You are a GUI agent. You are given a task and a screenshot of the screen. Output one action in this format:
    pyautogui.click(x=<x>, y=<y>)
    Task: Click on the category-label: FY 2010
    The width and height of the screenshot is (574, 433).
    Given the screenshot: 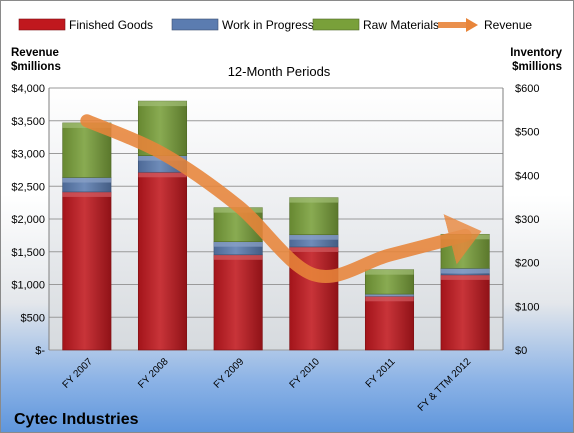 What is the action you would take?
    pyautogui.click(x=305, y=373)
    